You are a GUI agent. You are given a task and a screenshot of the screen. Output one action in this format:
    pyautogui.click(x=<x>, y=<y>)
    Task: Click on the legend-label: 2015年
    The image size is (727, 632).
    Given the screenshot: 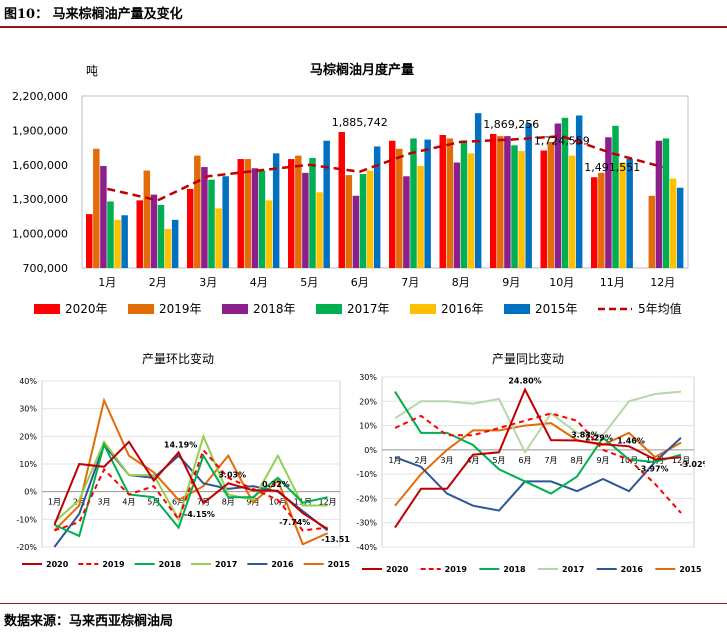 What is the action you would take?
    pyautogui.click(x=556, y=309)
    